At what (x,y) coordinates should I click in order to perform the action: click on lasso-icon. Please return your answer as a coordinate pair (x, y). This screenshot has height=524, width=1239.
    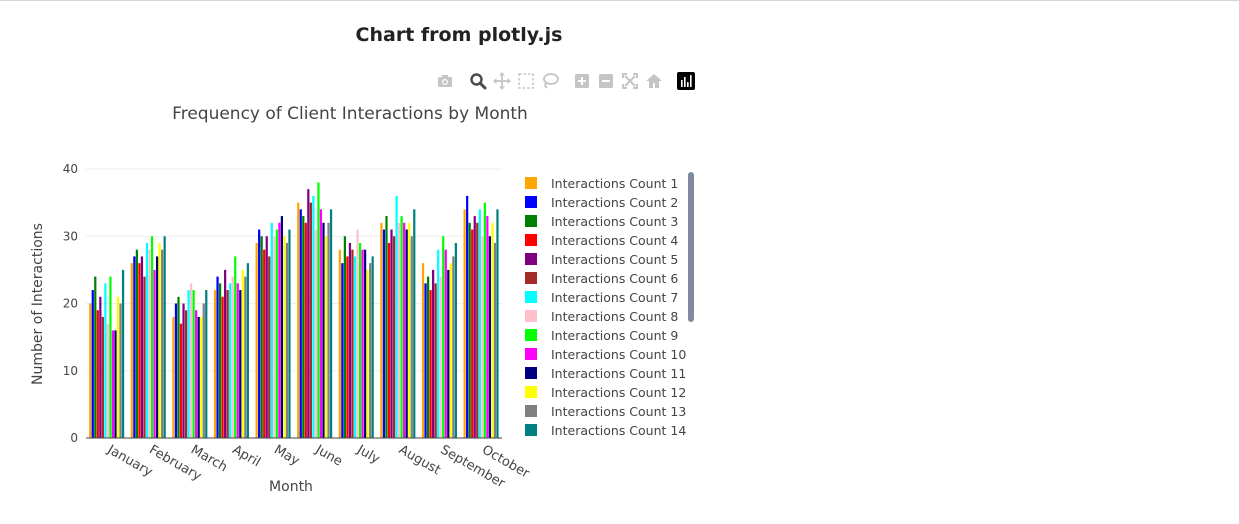
    Looking at the image, I should click on (550, 81).